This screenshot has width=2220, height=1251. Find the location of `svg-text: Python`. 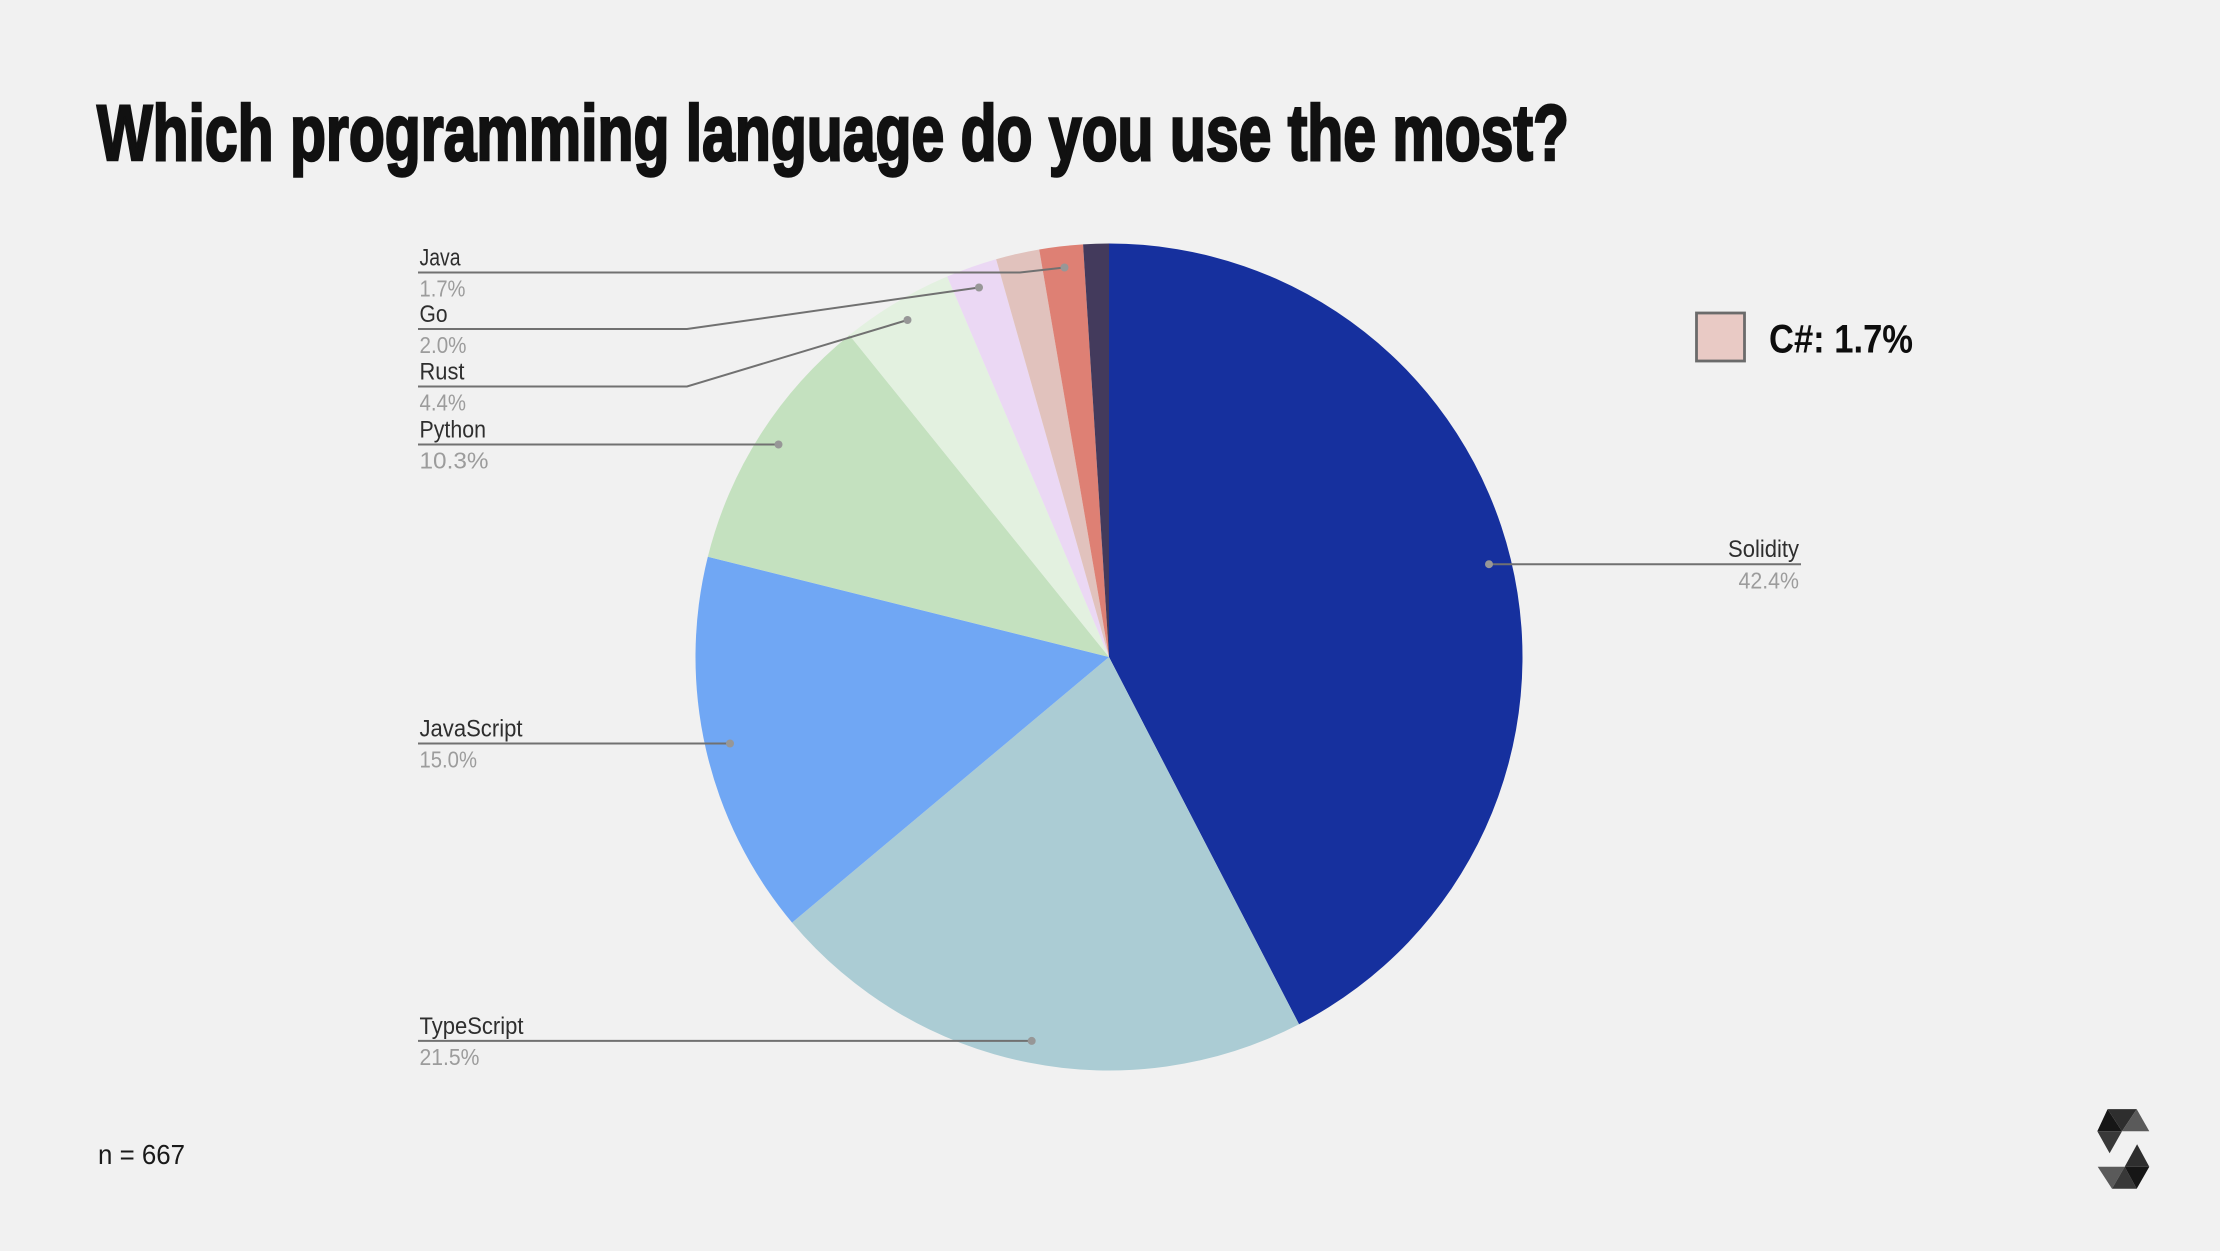

svg-text: Python is located at coordinates (453, 430).